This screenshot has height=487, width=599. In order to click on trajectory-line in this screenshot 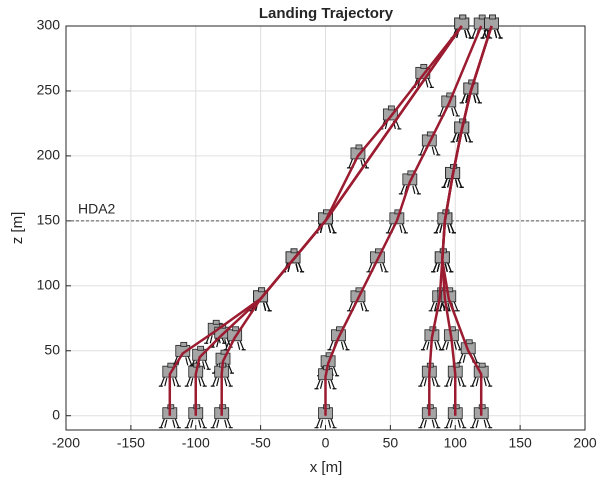, I will do `click(467, 220)`.